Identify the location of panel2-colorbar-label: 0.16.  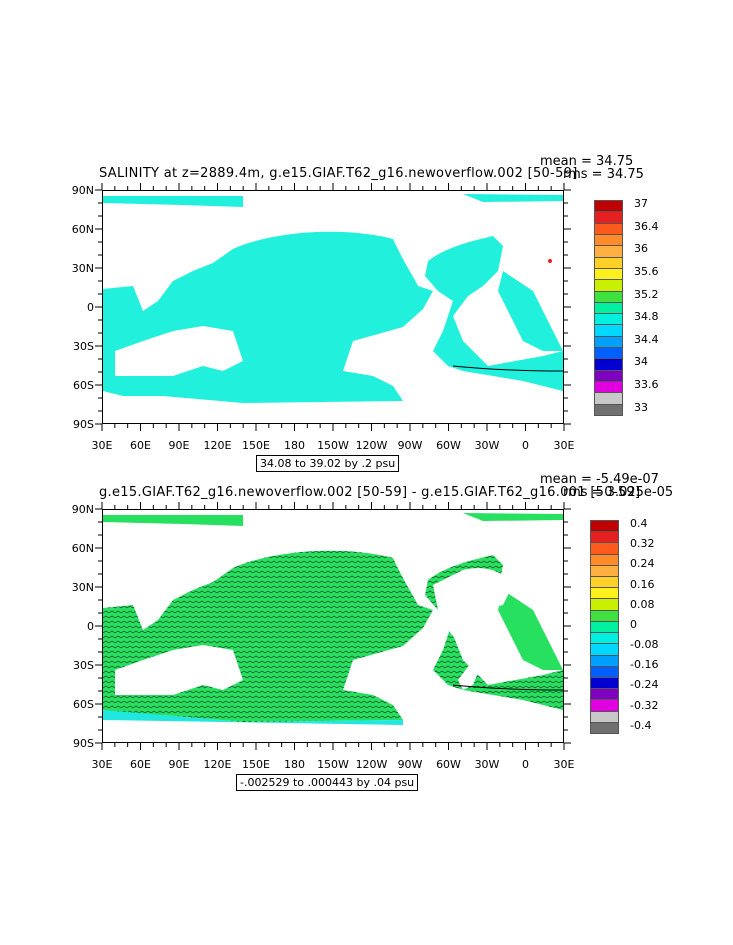
(642, 584).